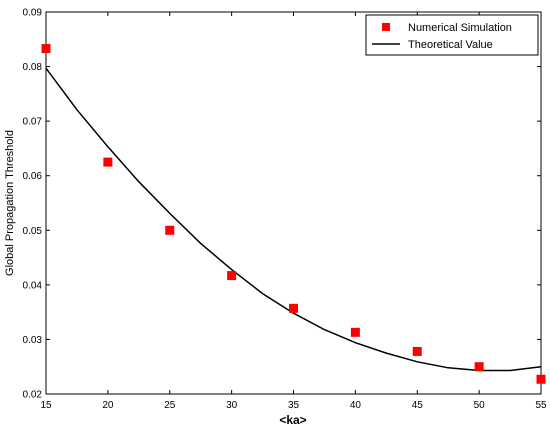 The width and height of the screenshot is (550, 429). Describe the element at coordinates (418, 405) in the screenshot. I see `x-tick-label: 45` at that location.